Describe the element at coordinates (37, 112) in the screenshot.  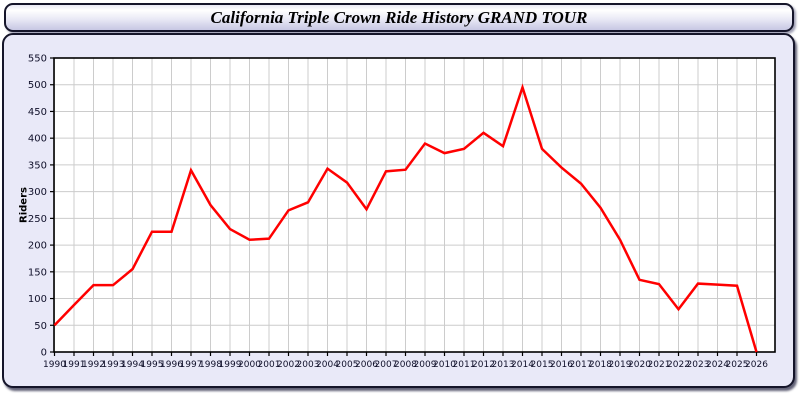
I see `y-tick-label: 450` at that location.